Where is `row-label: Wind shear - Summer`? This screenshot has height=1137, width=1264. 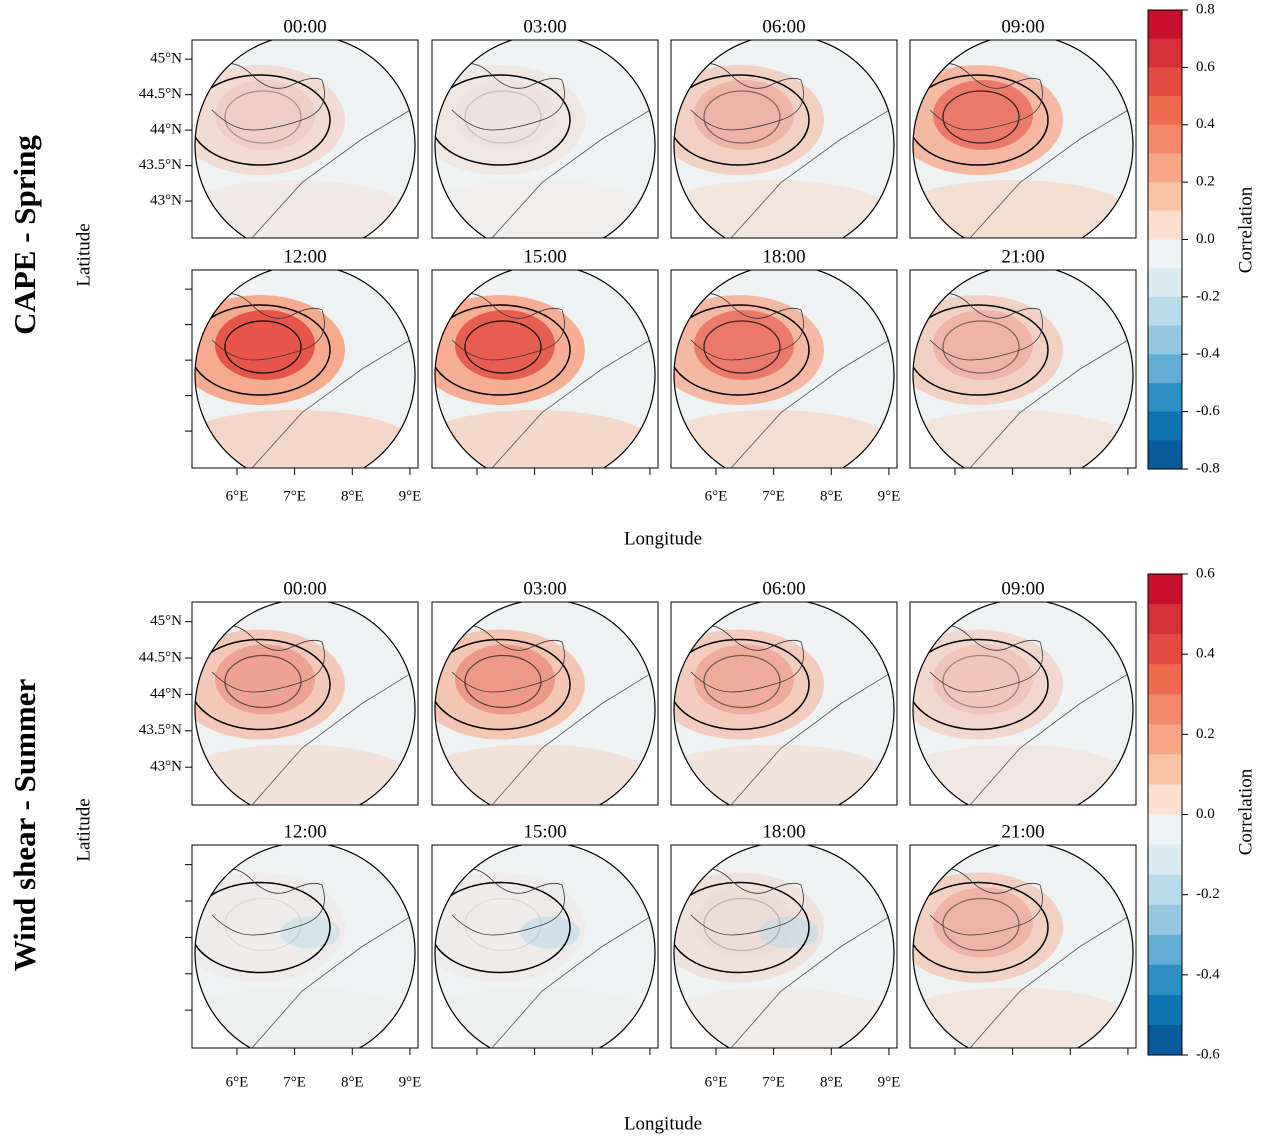 row-label: Wind shear - Summer is located at coordinates (24, 825).